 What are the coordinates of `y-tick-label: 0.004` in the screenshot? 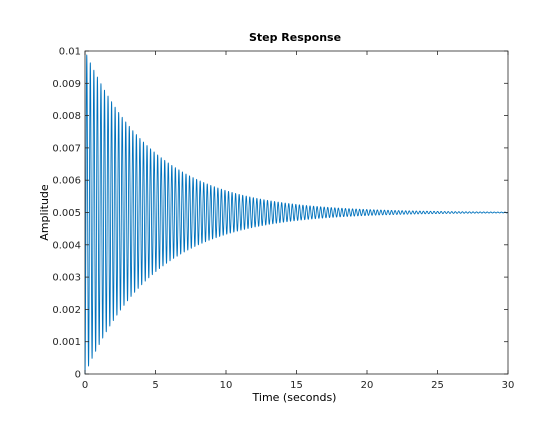 It's located at (66, 245).